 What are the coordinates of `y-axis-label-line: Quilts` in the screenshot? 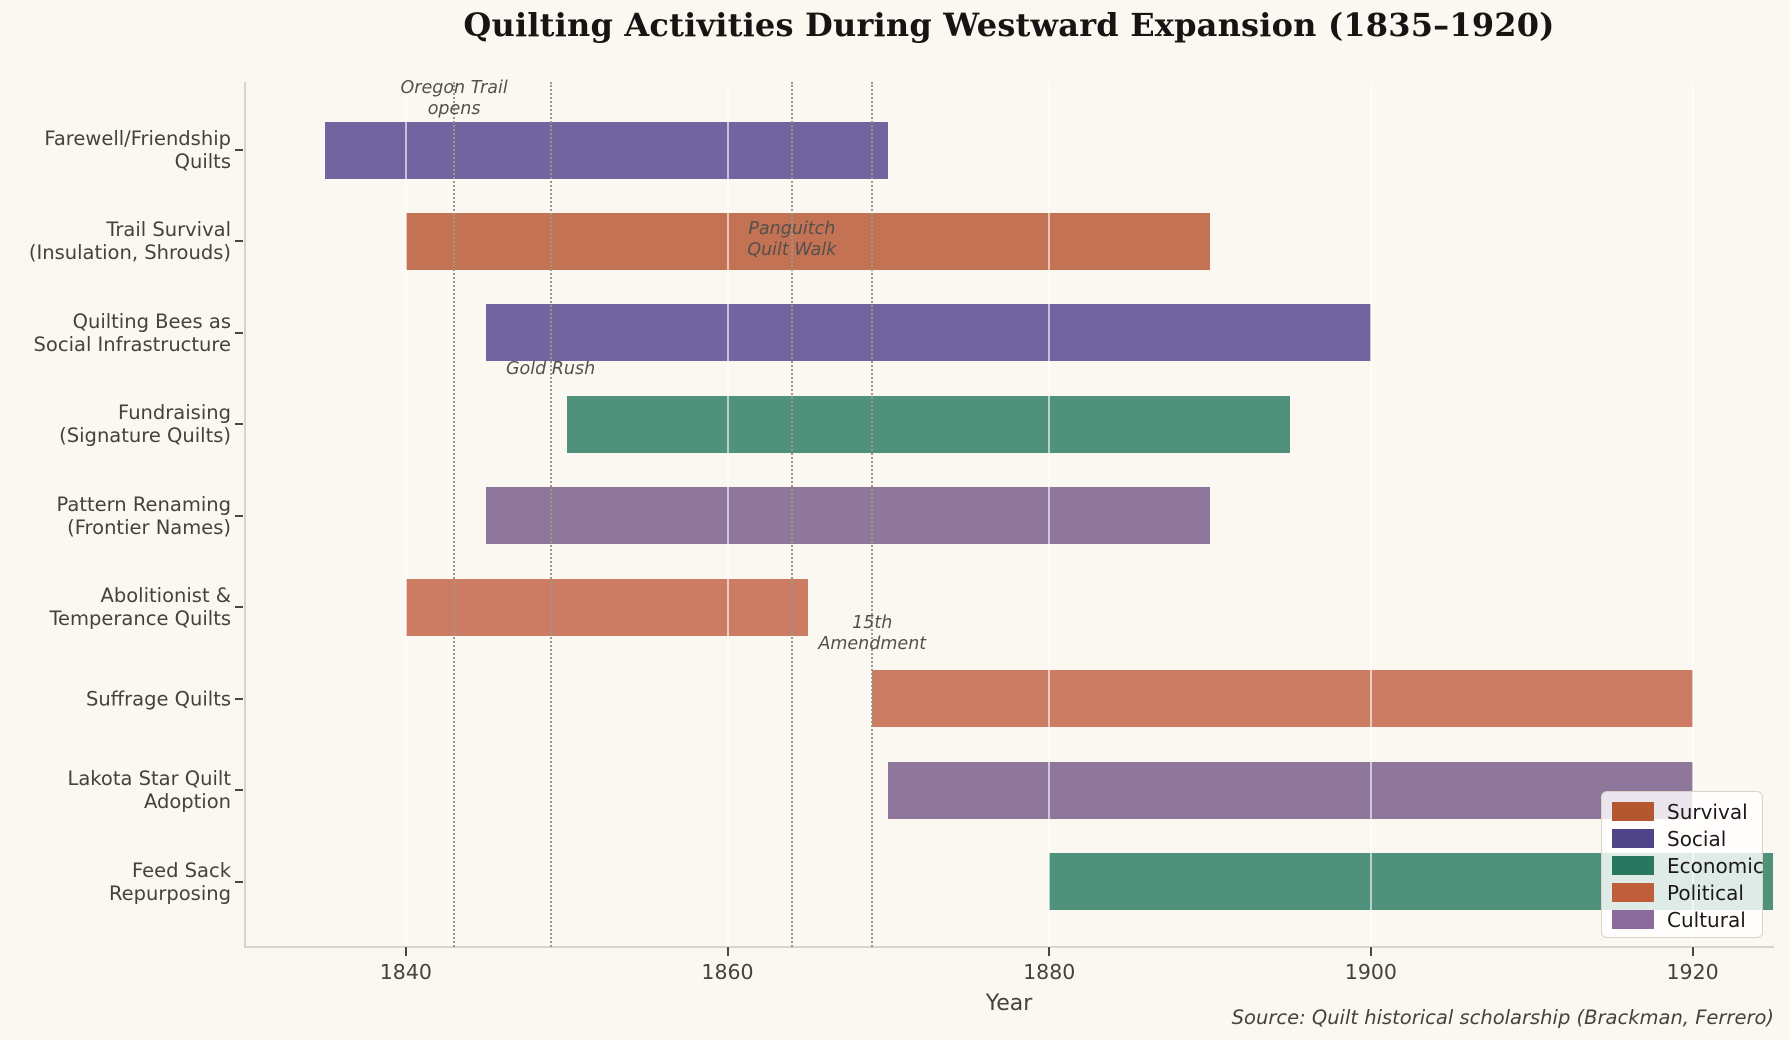 It's located at (202, 161).